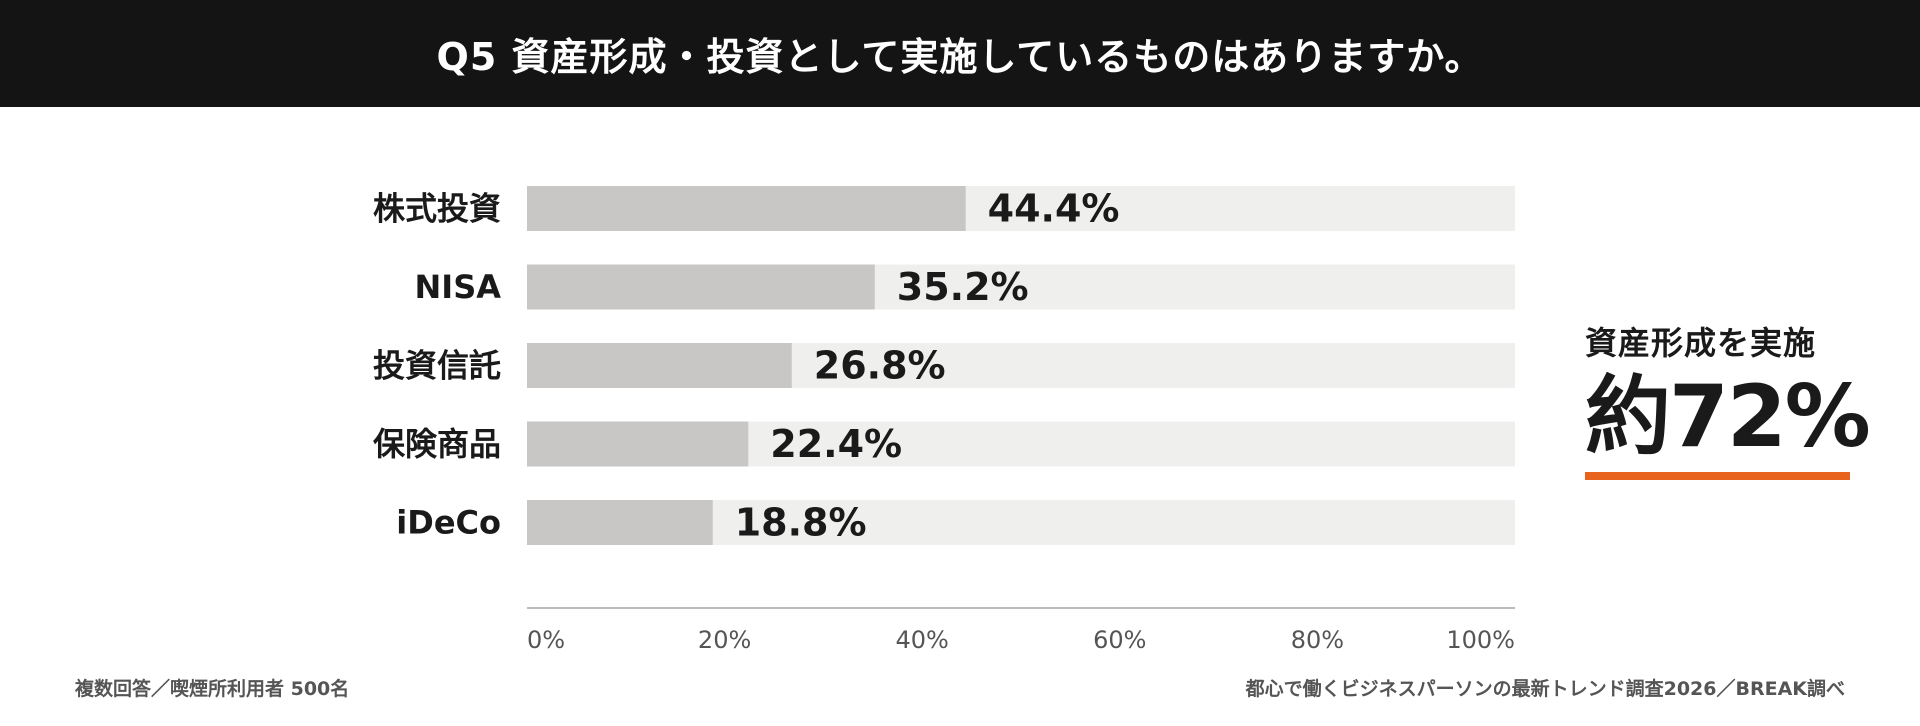  Describe the element at coordinates (437, 444) in the screenshot. I see `category-label: 保険商品` at that location.